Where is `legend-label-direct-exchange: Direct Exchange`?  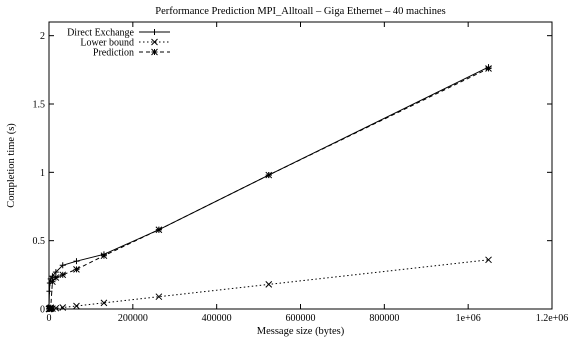
legend-label-direct-exchange: Direct Exchange is located at coordinates (100, 33).